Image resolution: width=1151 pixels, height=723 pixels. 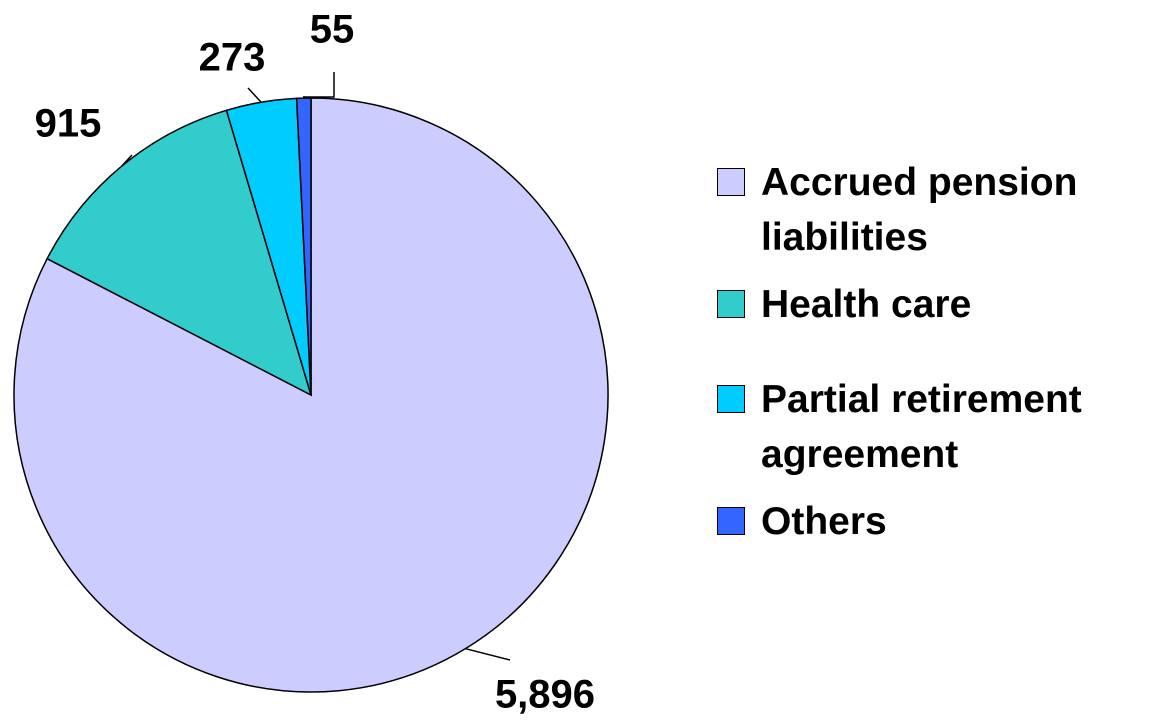 I want to click on legend-label: Partial retirement agreement, so click(x=921, y=427).